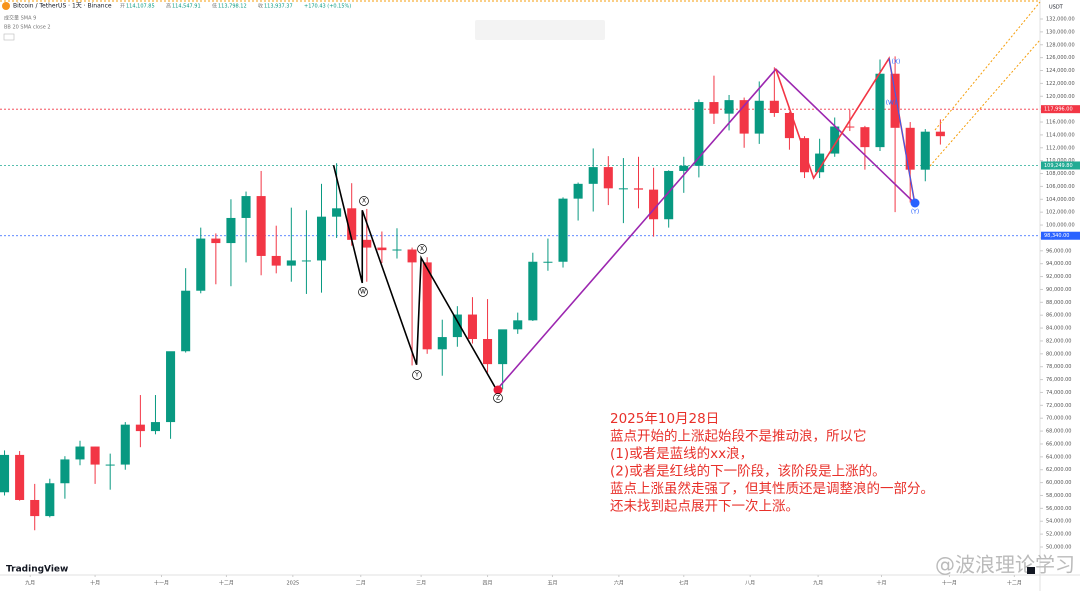 Image resolution: width=1080 pixels, height=591 pixels. Describe the element at coordinates (364, 201) in the screenshot. I see `wave-label: X` at that location.